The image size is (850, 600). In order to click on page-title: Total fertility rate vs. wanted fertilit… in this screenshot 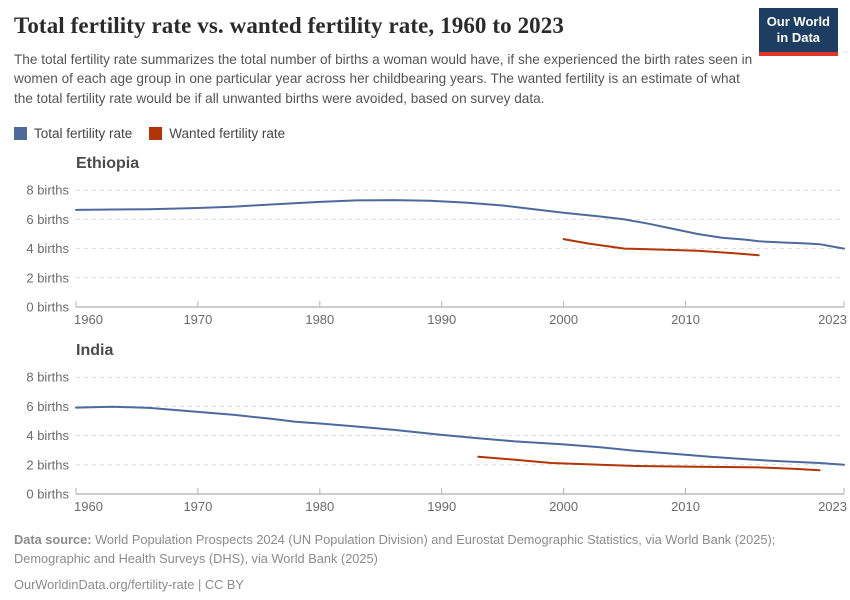, I will do `click(289, 25)`.